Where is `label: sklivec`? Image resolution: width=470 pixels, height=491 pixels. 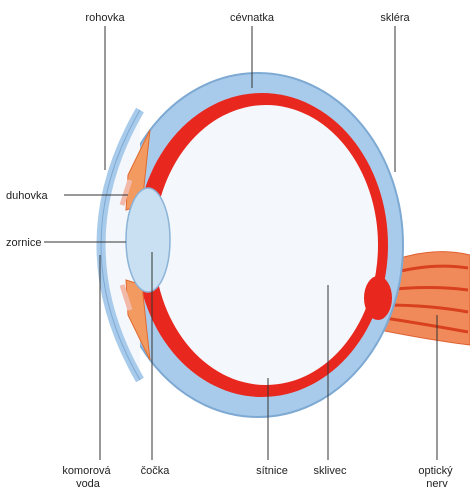
label: sklivec is located at coordinates (330, 471).